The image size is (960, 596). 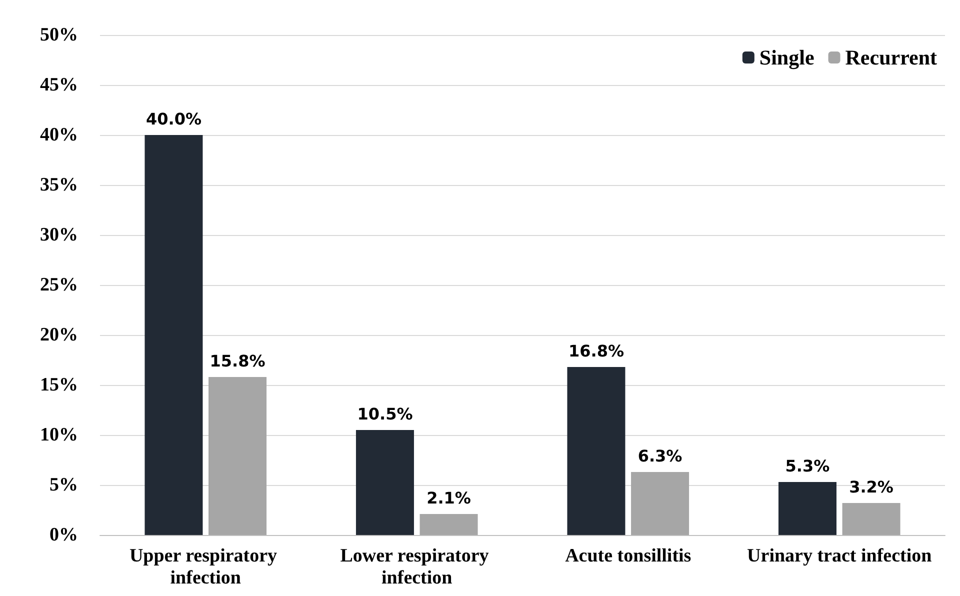 What do you see at coordinates (807, 466) in the screenshot?
I see `data-label: 5.3%` at bounding box center [807, 466].